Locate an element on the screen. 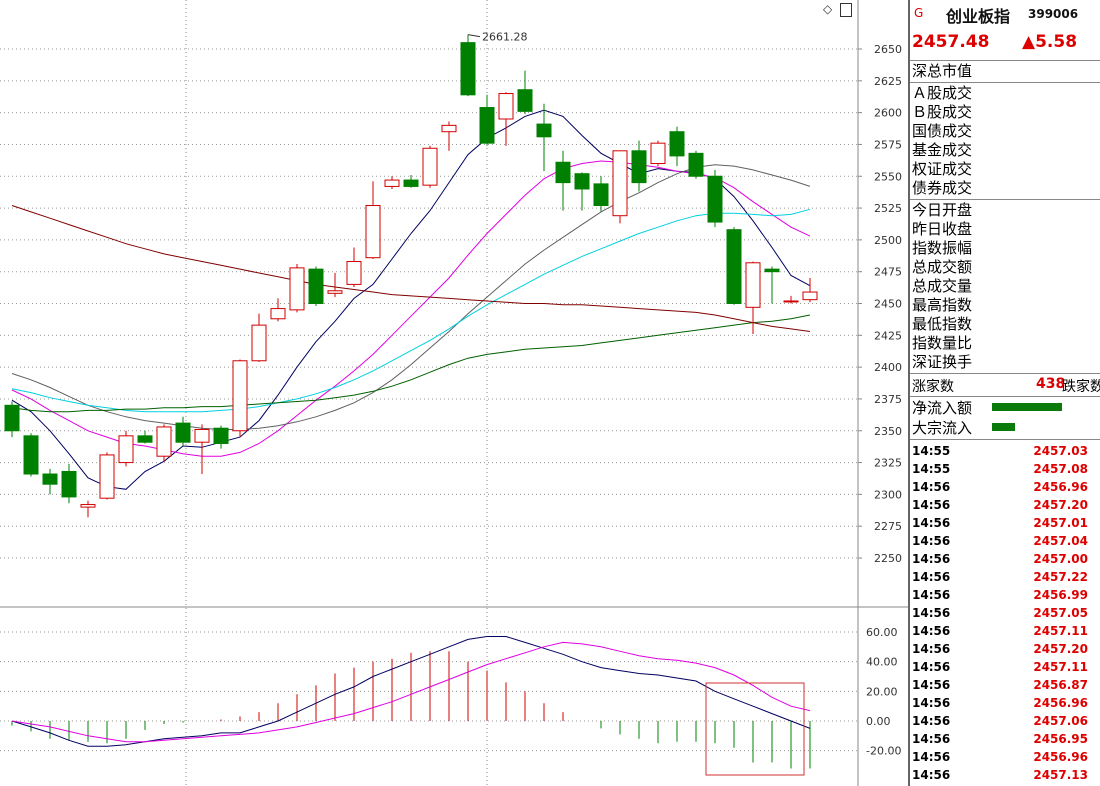 This screenshot has width=1100, height=786. tick-row: 14:56 2457.13 is located at coordinates (1005, 775).